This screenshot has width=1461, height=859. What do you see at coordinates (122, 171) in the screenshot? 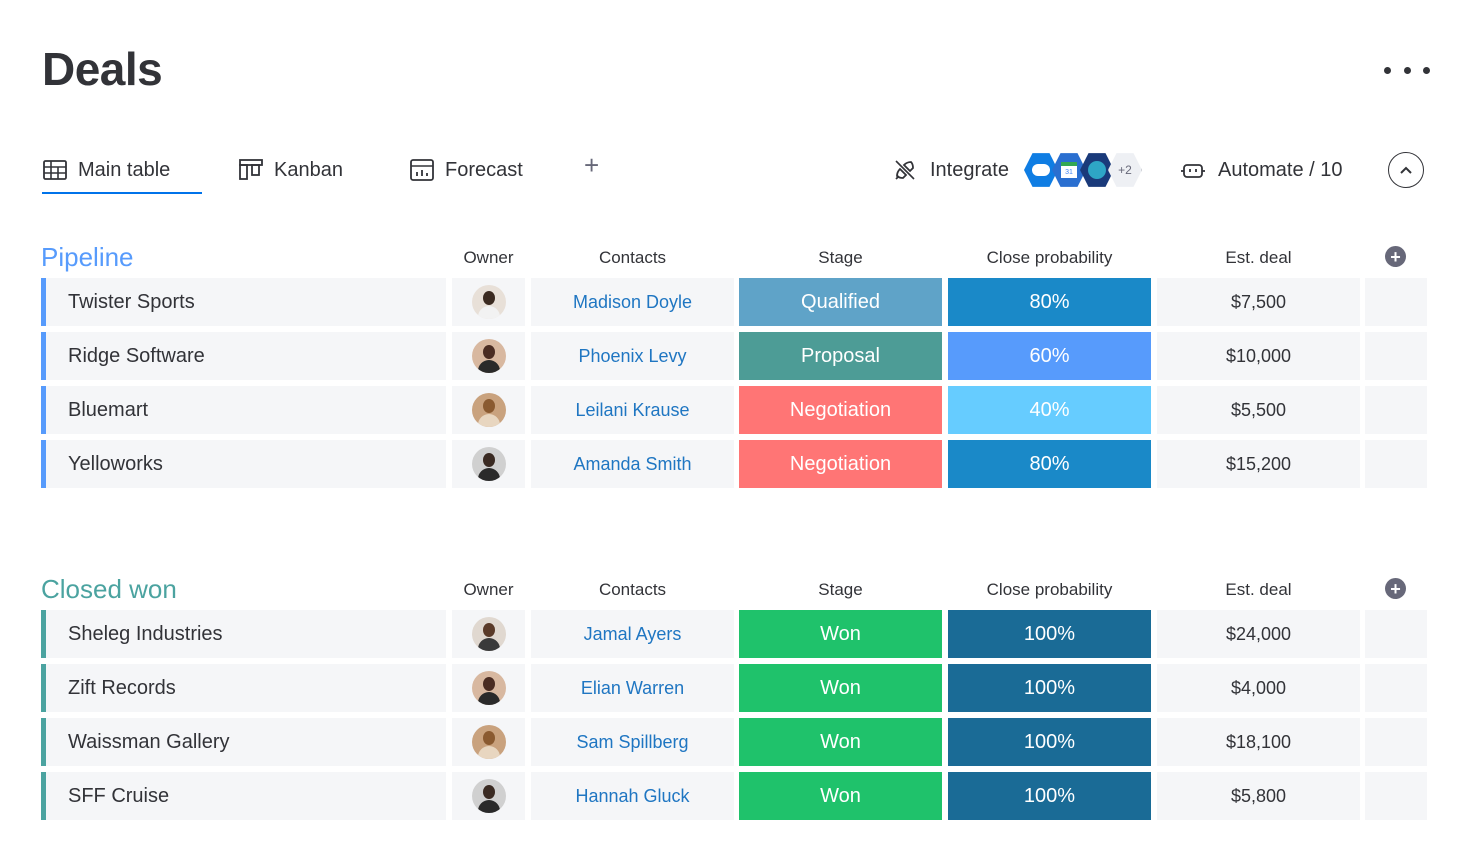
I see `tab-main-table: Main table` at bounding box center [122, 171].